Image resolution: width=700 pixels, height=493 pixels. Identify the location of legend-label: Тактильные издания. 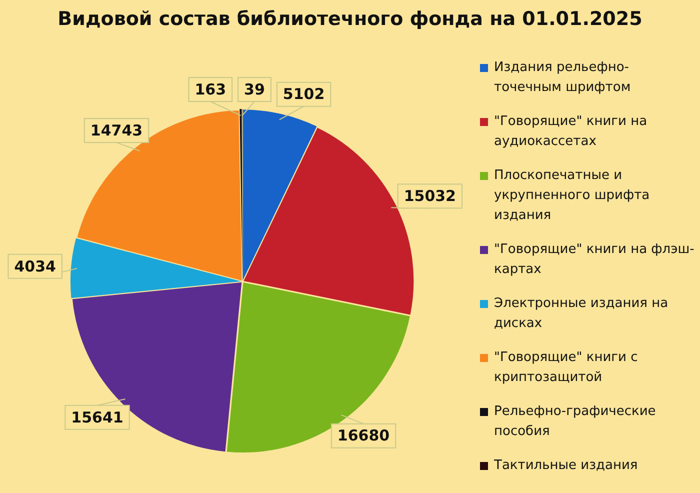
(566, 466).